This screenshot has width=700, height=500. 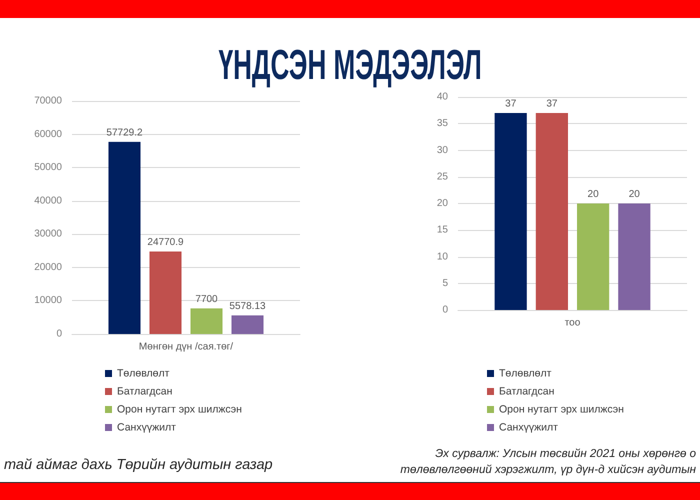 What do you see at coordinates (165, 242) in the screenshot?
I see `data-label: 24770.9` at bounding box center [165, 242].